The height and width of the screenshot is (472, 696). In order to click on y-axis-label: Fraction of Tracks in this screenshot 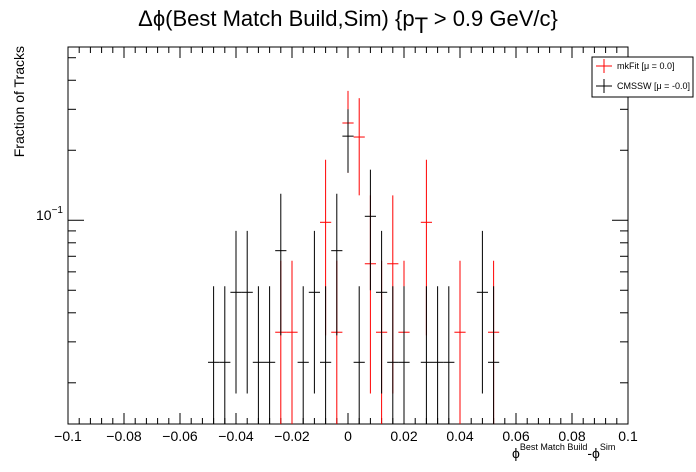, I will do `click(19, 101)`.